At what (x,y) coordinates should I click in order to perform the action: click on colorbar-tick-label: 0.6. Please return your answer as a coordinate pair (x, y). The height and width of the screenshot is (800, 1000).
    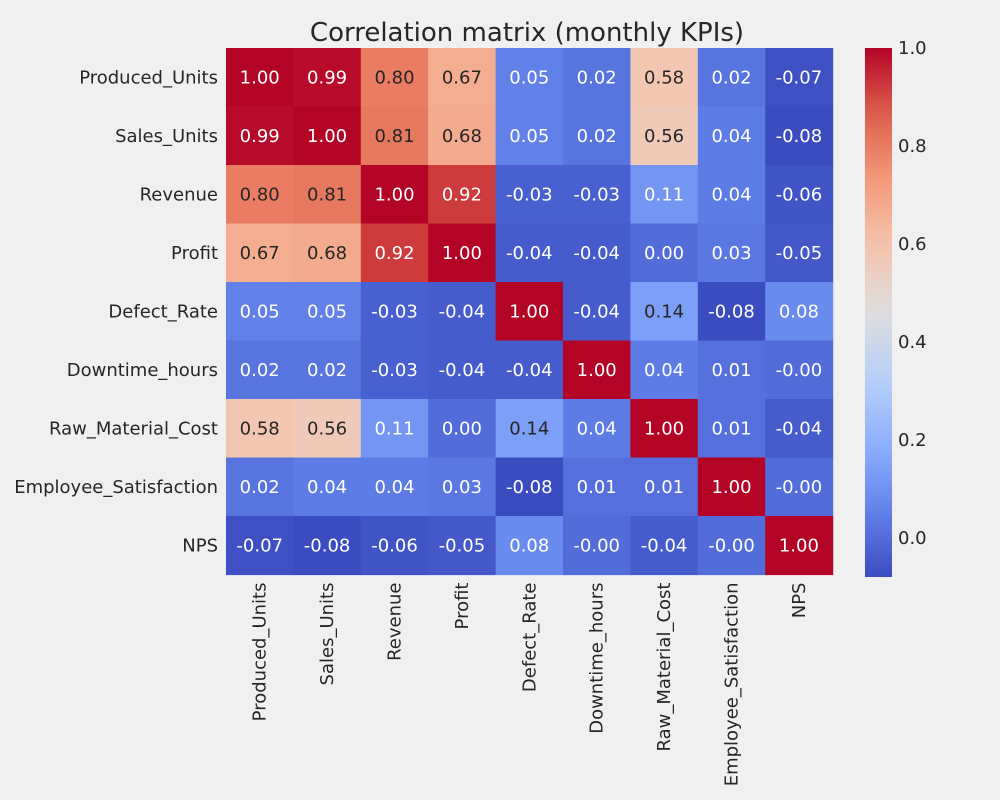
    Looking at the image, I should click on (912, 244).